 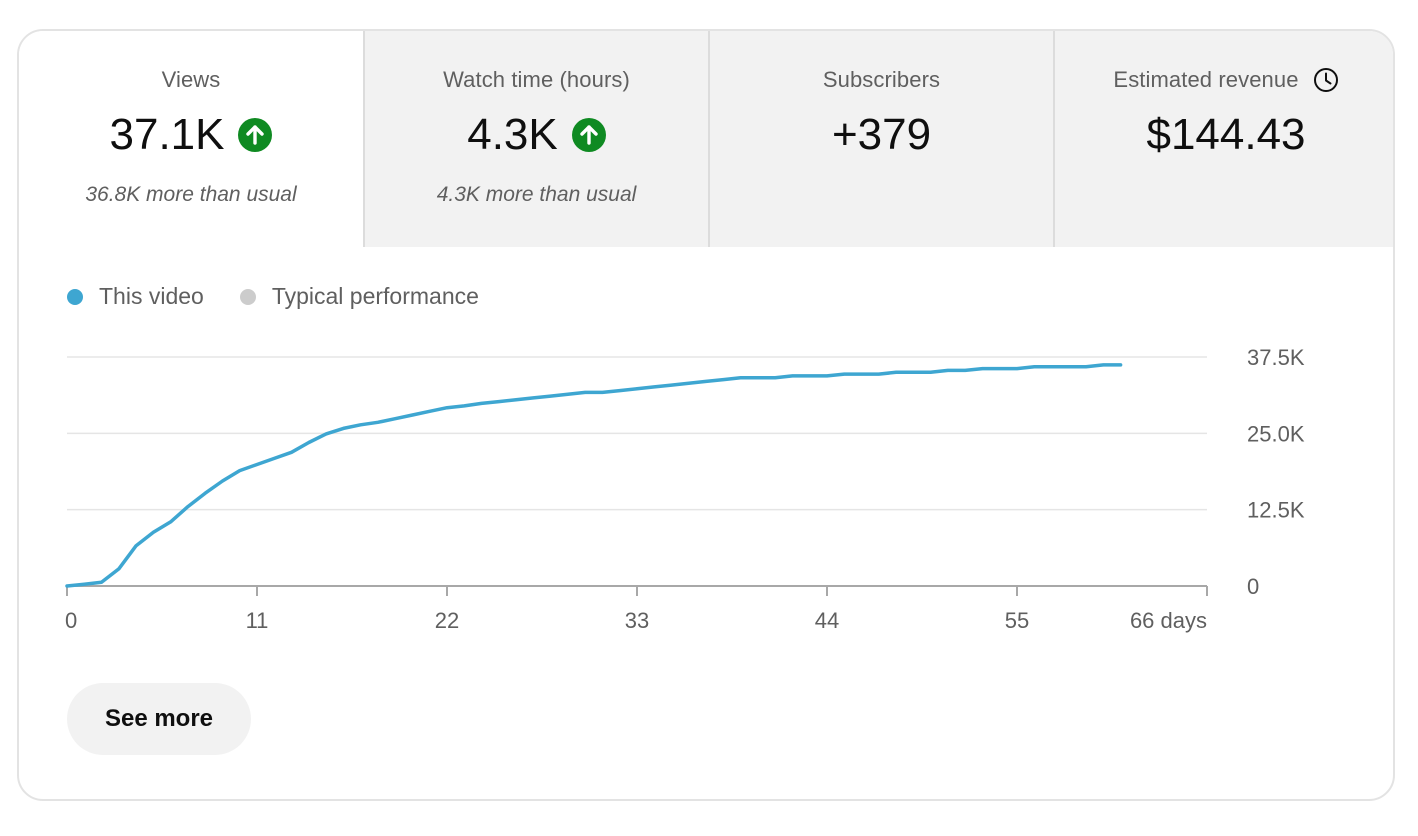 I want to click on y-tick-label: 0, so click(x=1253, y=586).